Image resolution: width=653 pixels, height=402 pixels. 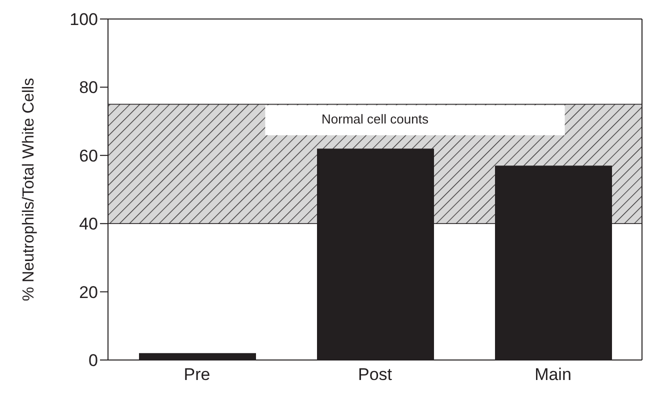 What do you see at coordinates (29, 190) in the screenshot?
I see `y-axis-title: % Neutrophils/Total White Cells` at bounding box center [29, 190].